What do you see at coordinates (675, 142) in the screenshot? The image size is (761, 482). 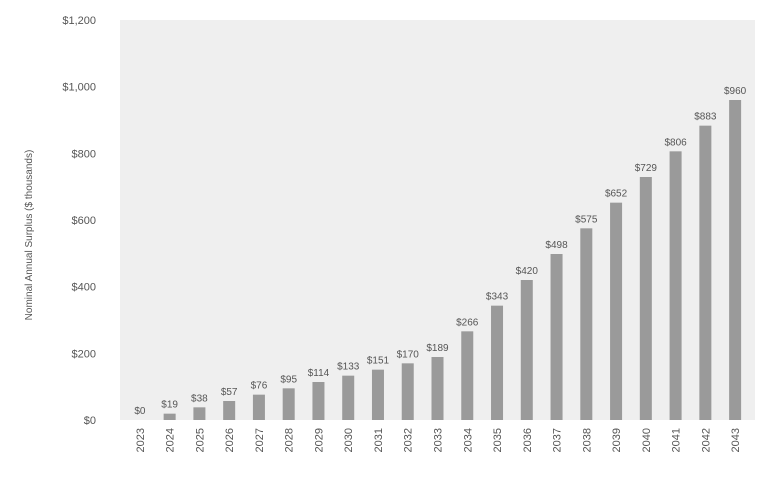 I see `data-label: $806` at bounding box center [675, 142].